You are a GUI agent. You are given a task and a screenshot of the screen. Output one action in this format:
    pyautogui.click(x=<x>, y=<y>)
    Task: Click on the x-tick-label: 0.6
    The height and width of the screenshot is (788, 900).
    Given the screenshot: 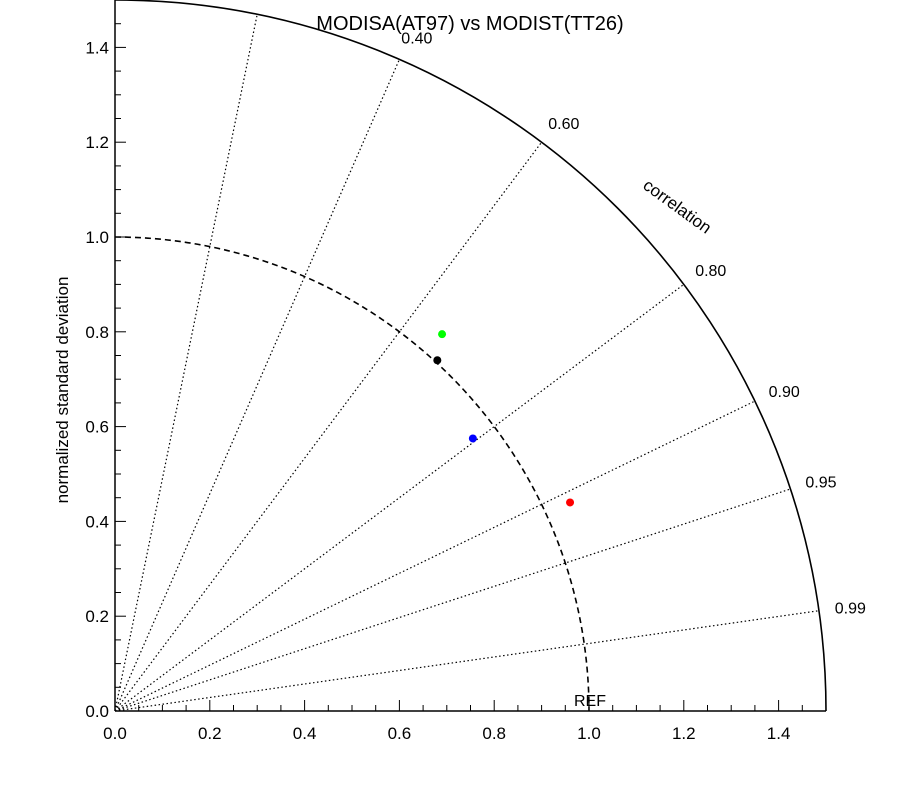 What is the action you would take?
    pyautogui.click(x=400, y=733)
    